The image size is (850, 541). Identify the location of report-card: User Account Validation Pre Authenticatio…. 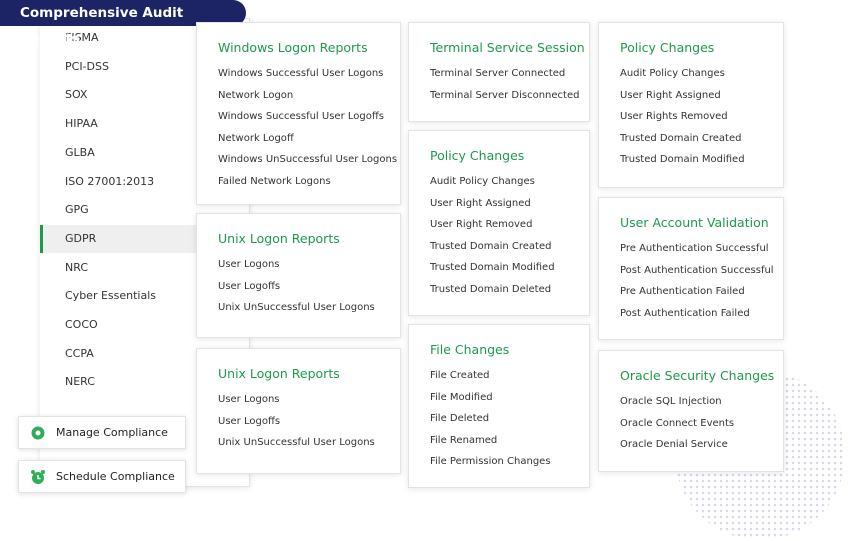
(691, 268).